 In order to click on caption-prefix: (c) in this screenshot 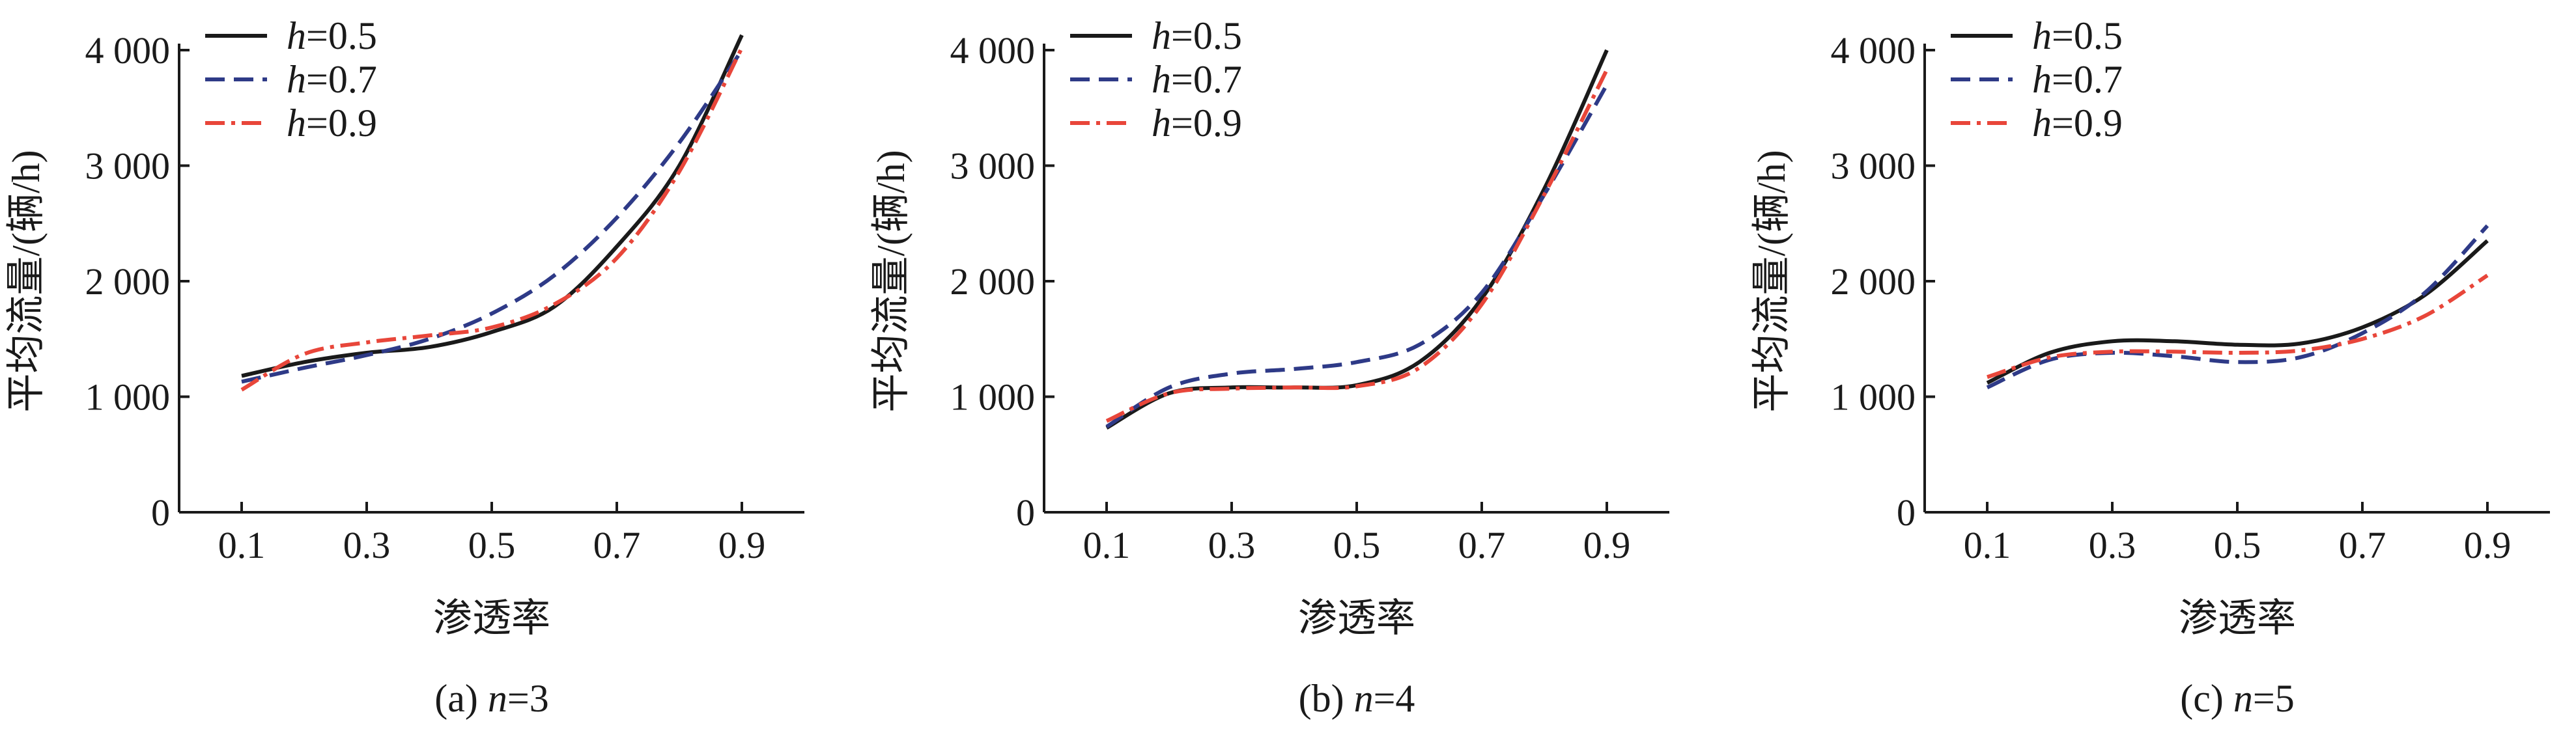, I will do `click(2206, 698)`.